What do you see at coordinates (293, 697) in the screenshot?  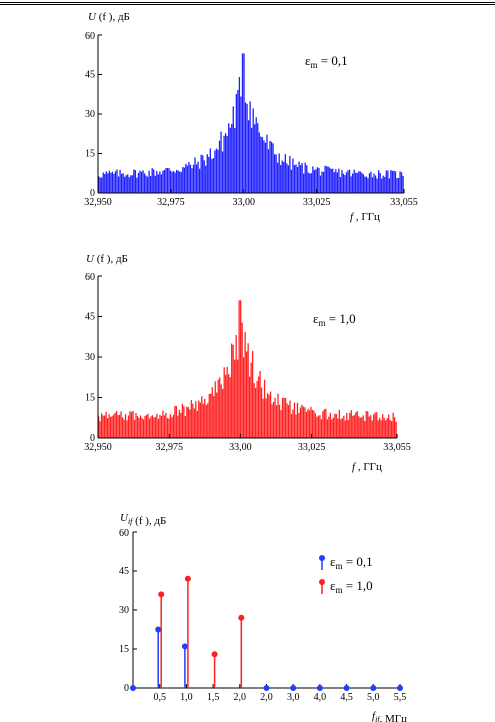 I see `x-tick-label: 3,0` at bounding box center [293, 697].